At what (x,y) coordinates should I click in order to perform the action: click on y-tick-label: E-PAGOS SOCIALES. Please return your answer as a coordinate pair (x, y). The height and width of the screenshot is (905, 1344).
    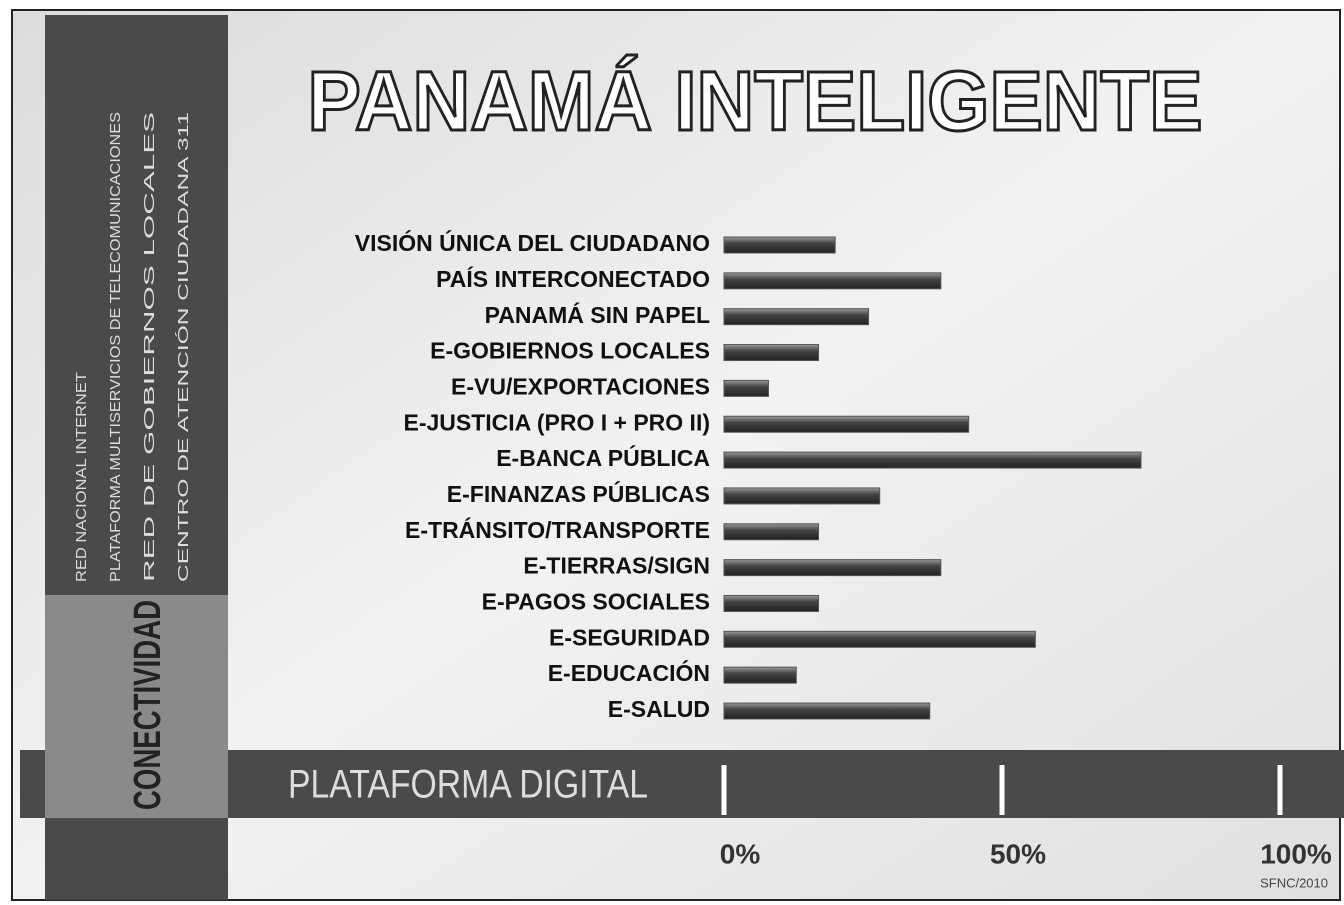
    Looking at the image, I should click on (596, 602).